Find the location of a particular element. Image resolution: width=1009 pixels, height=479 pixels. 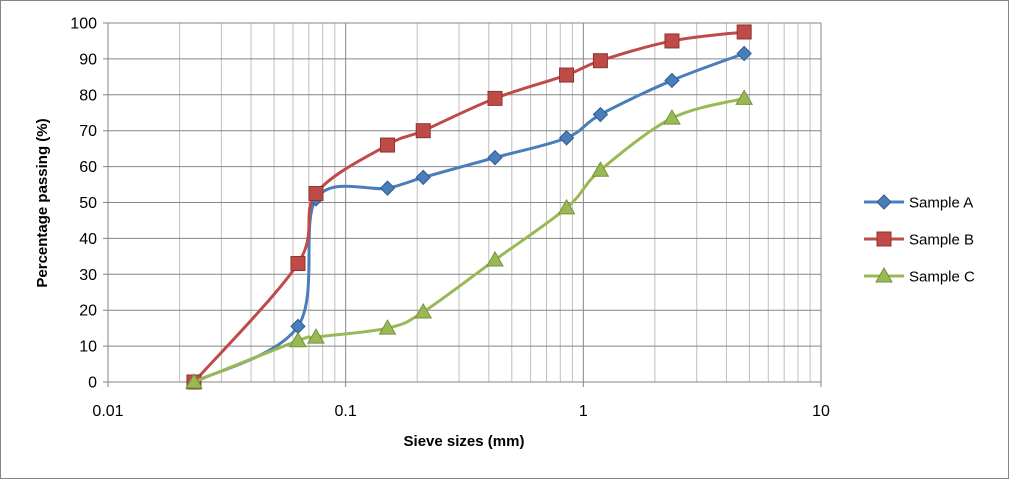

legend-label: Sample C is located at coordinates (942, 277).